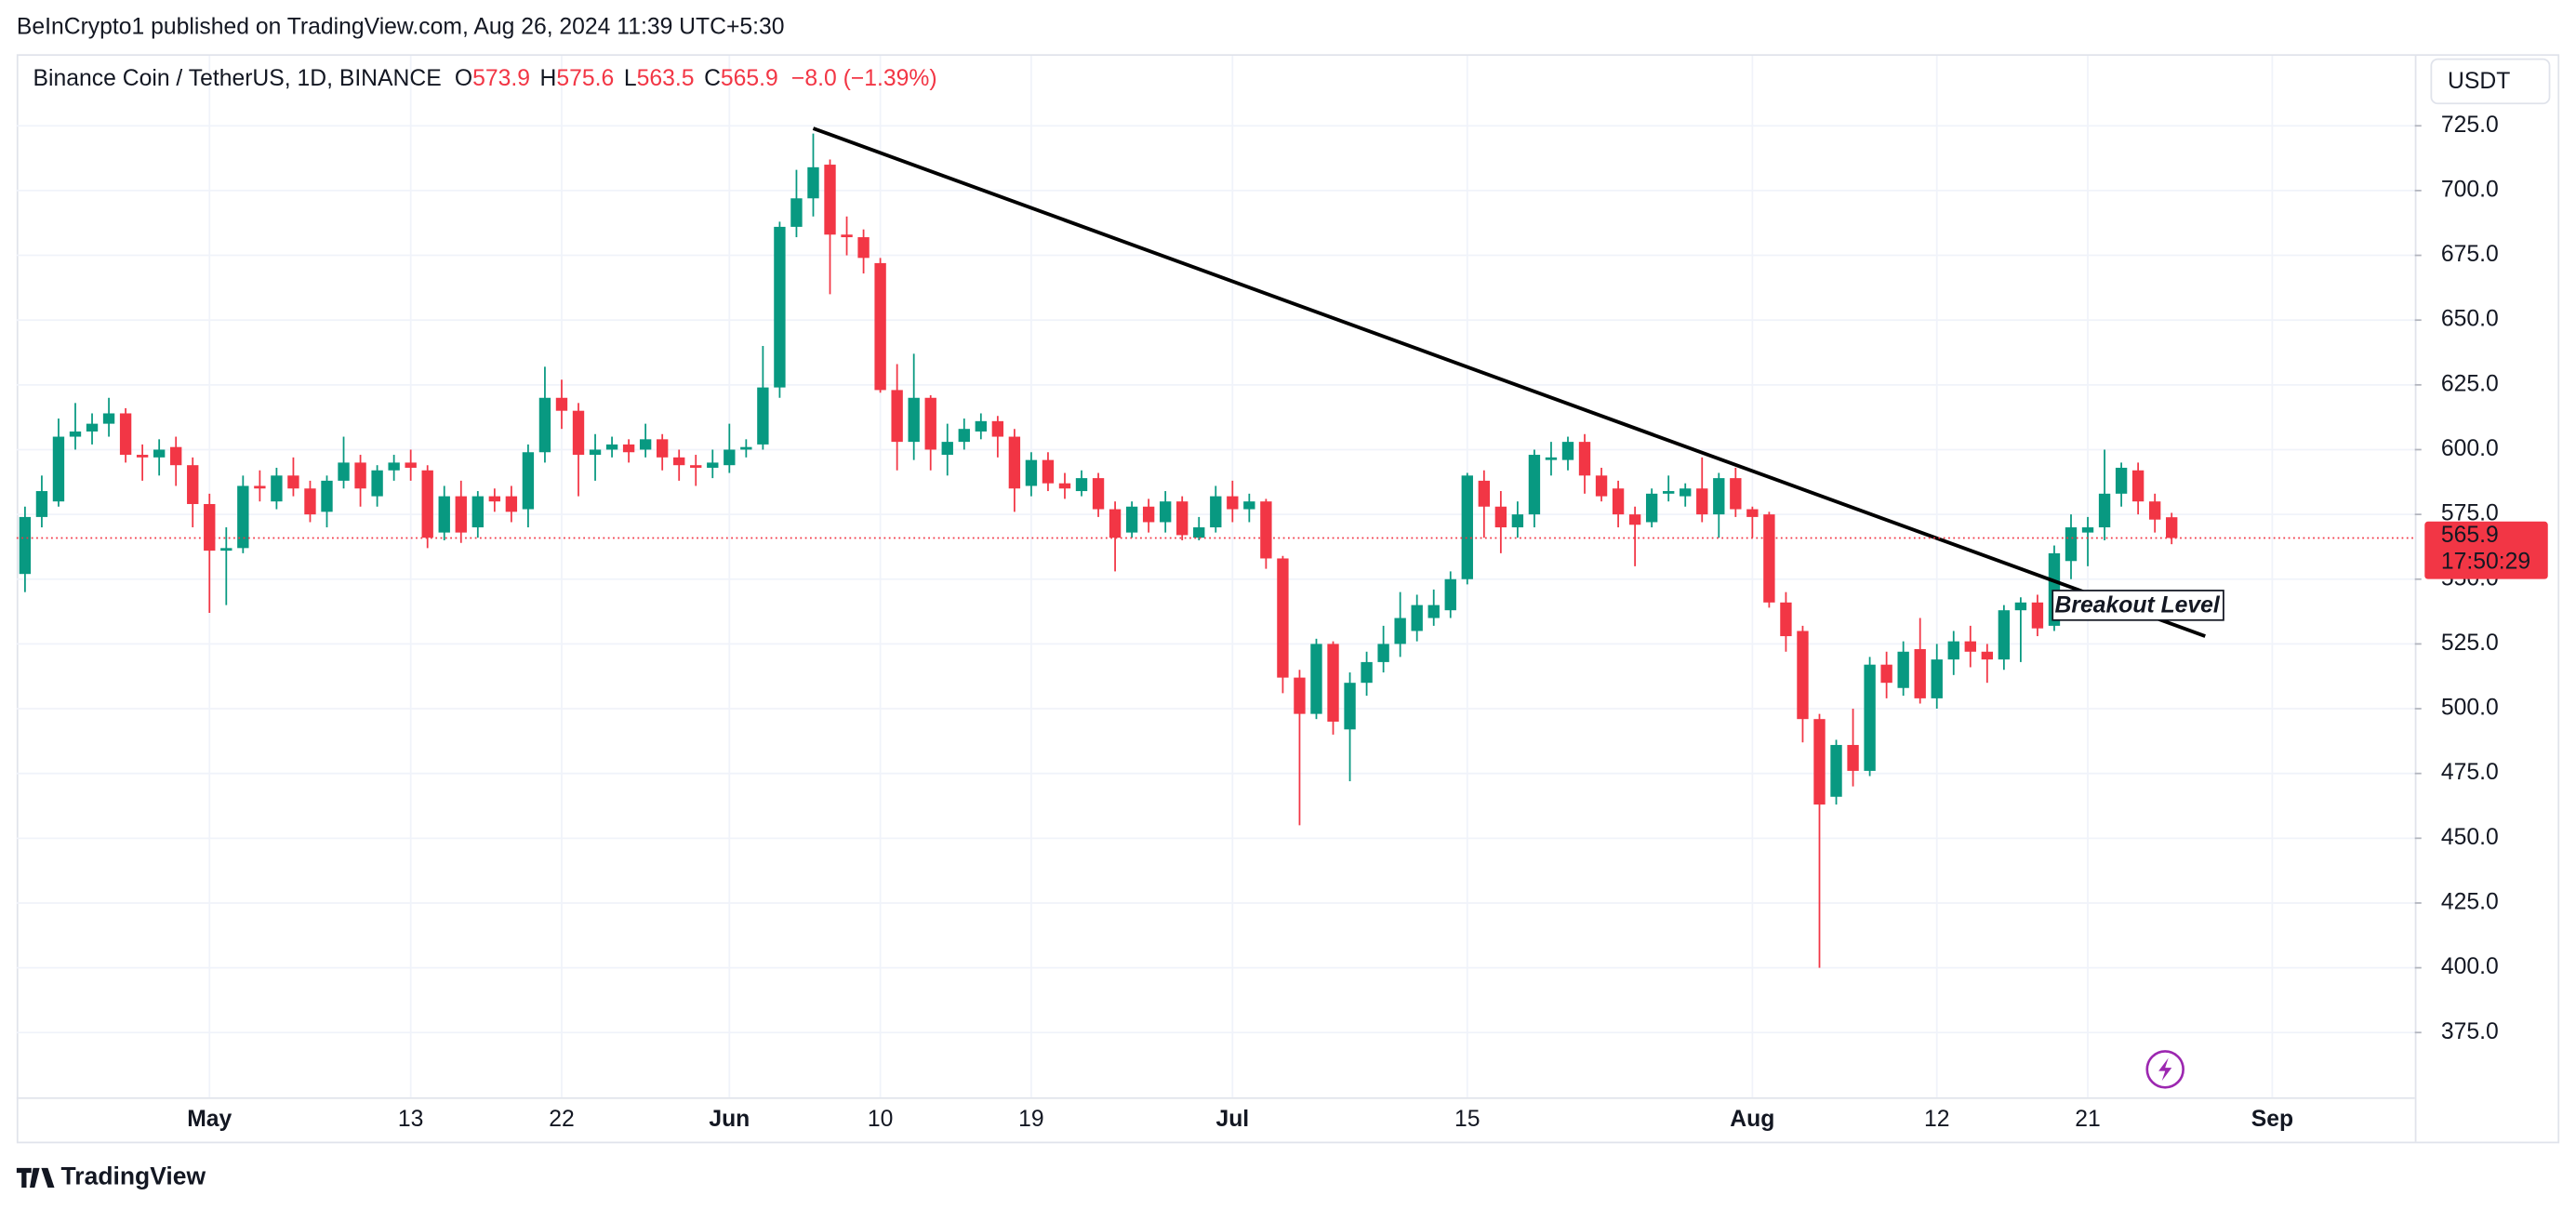  Describe the element at coordinates (2485, 561) in the screenshot. I see `countdown: 17:50:29` at that location.